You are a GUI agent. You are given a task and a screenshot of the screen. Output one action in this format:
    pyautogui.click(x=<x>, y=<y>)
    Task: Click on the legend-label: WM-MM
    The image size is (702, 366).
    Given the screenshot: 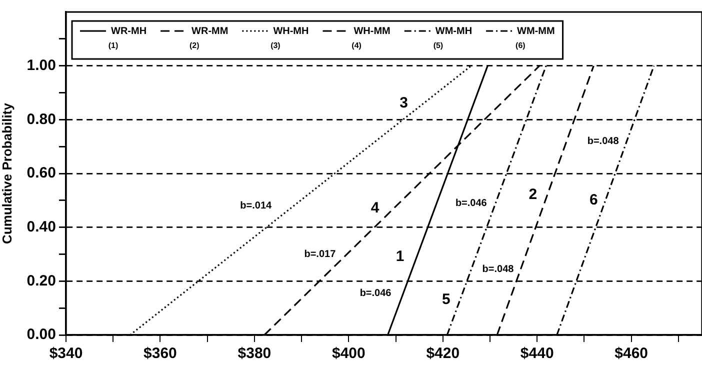 What is the action you would take?
    pyautogui.click(x=536, y=31)
    